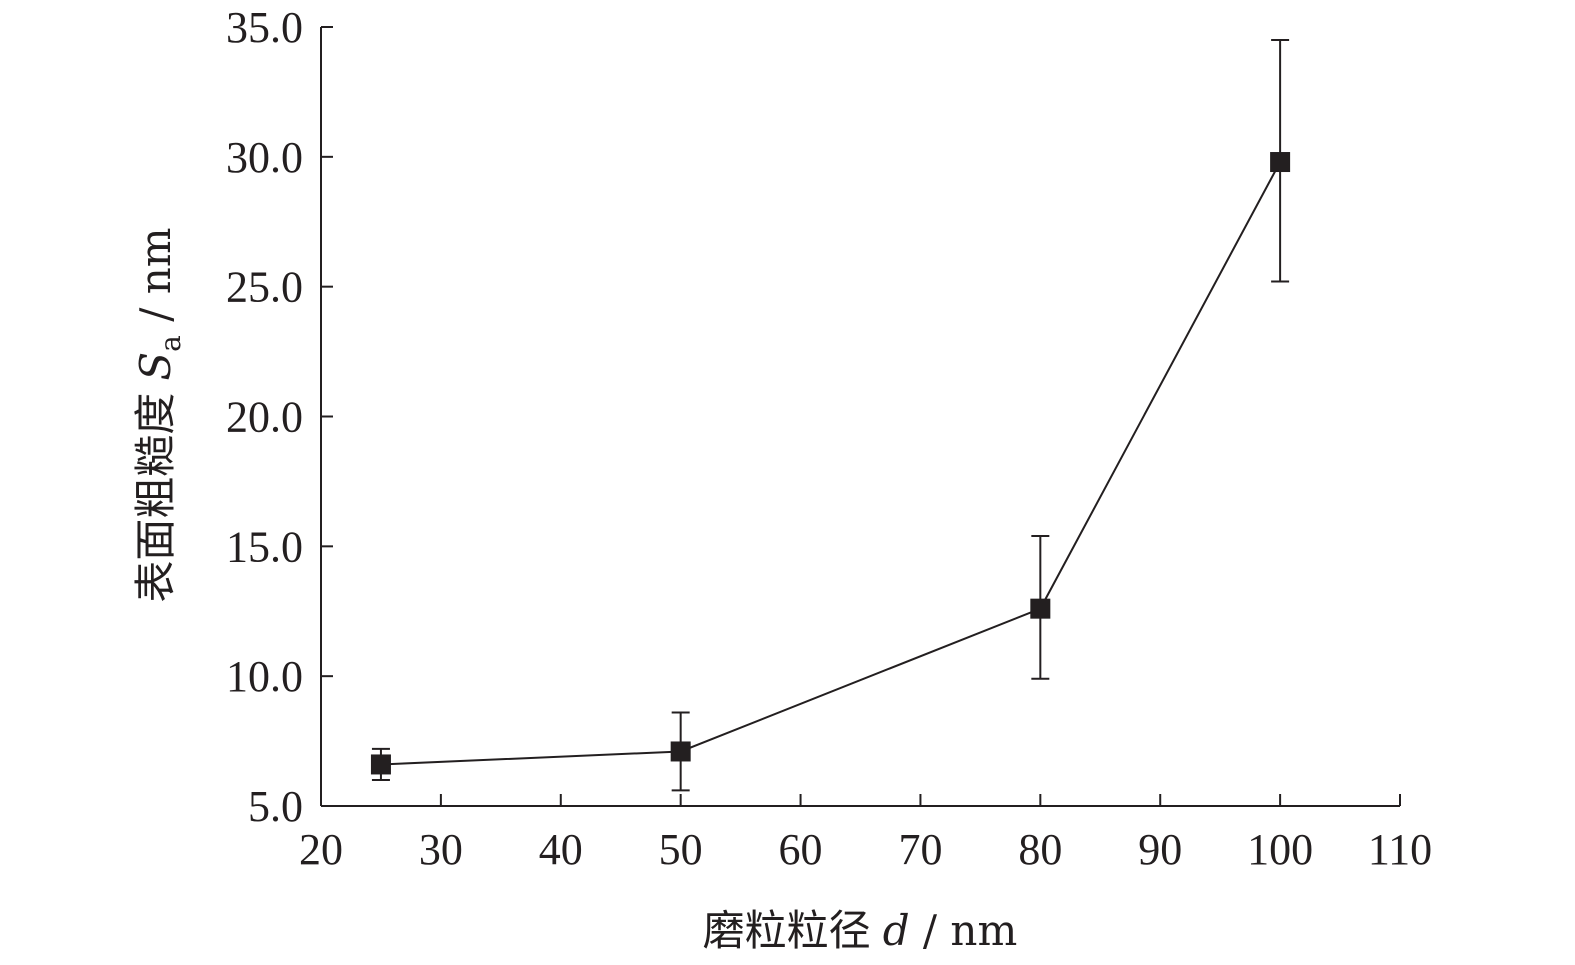 Image resolution: width=1575 pixels, height=965 pixels. I want to click on y-axis-title-unit: / nm, so click(155, 281).